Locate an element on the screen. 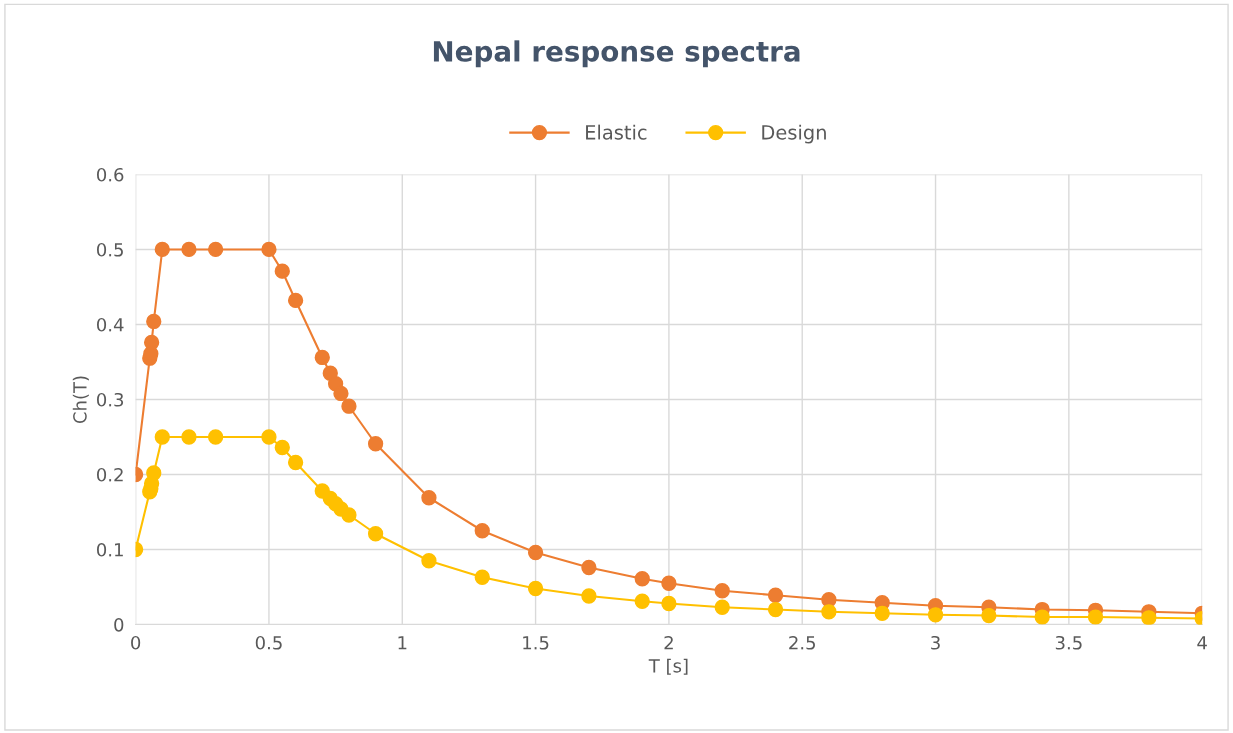 The width and height of the screenshot is (1233, 733). x-tick-label: 0 is located at coordinates (136, 642).